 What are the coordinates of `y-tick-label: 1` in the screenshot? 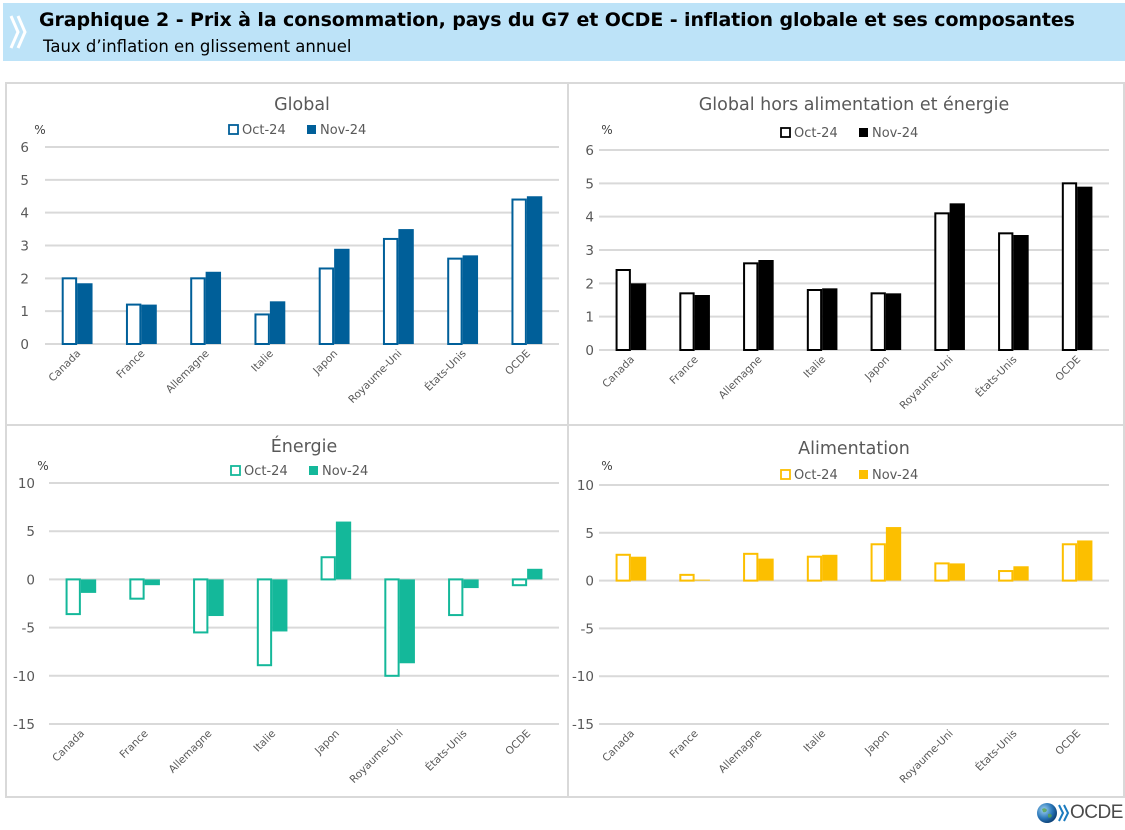 It's located at (24, 312).